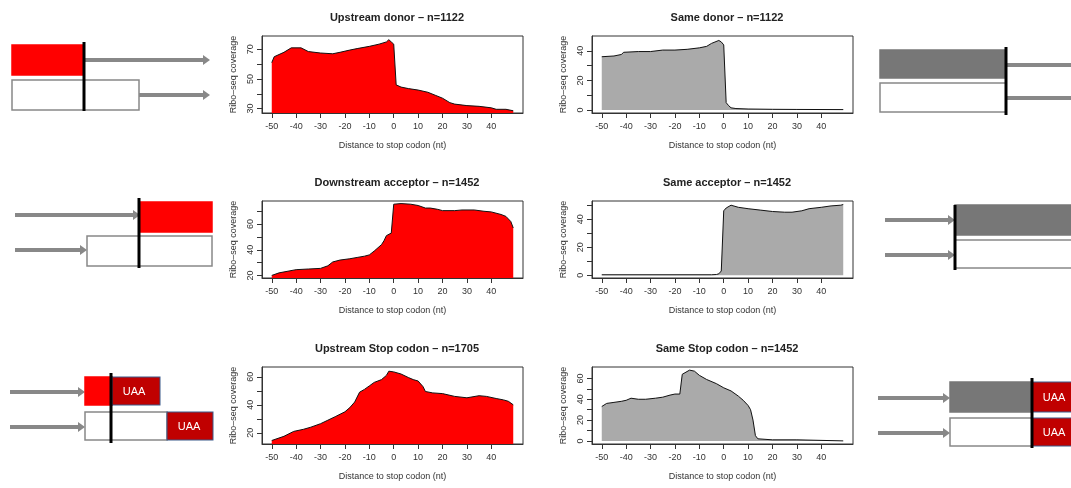  I want to click on chart-title: Same donor – n=1122, so click(727, 16).